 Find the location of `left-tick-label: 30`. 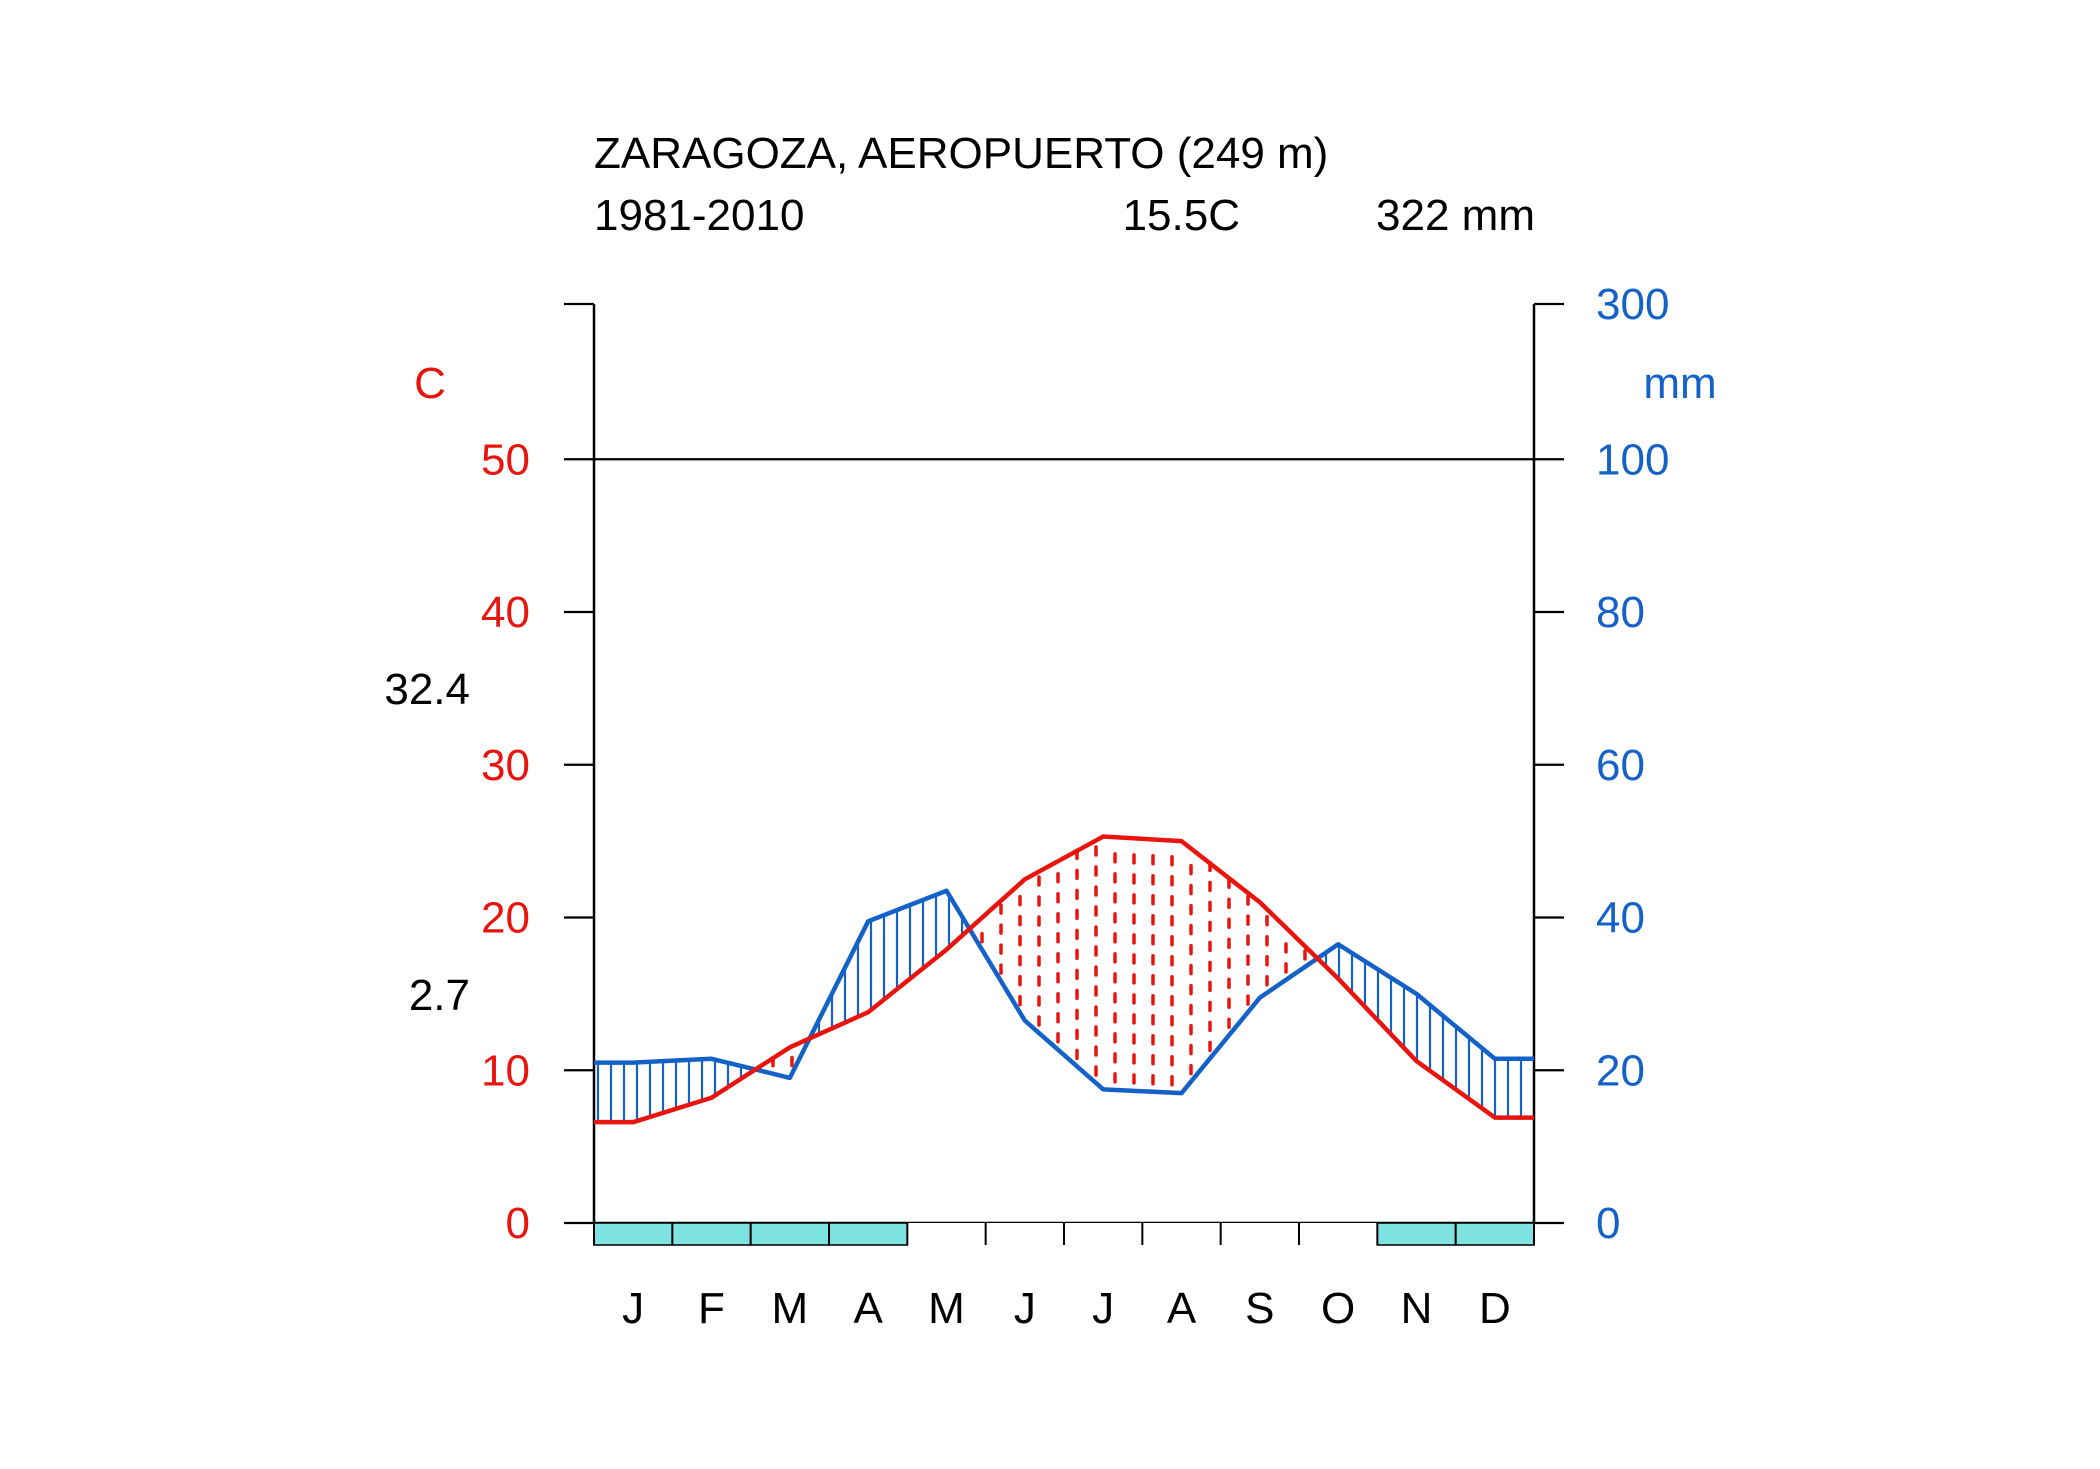

left-tick-label: 30 is located at coordinates (505, 765).